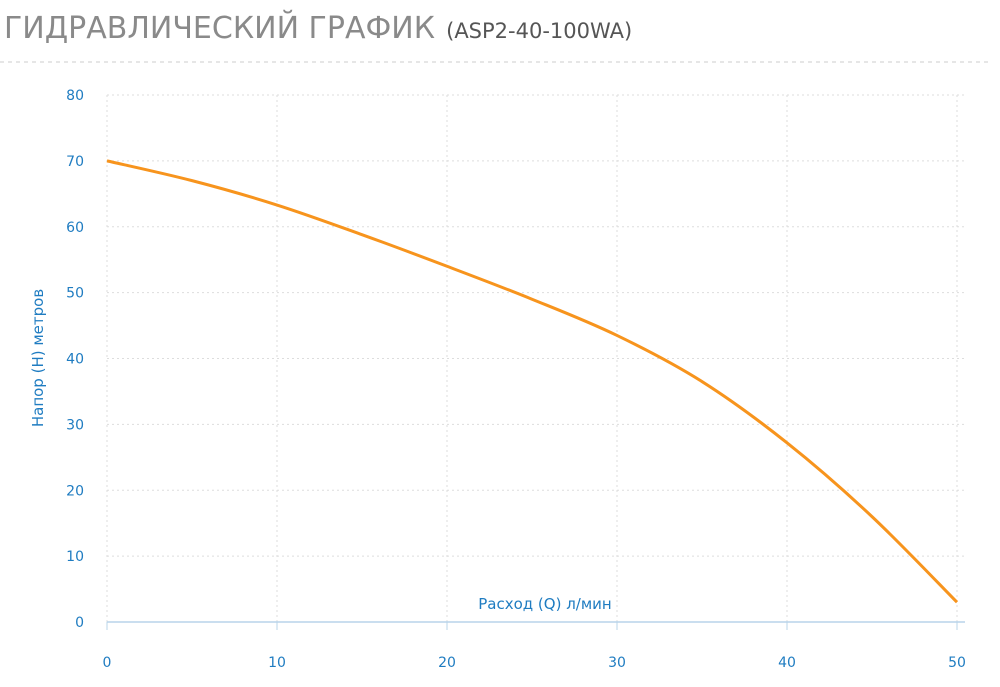  I want to click on y-tick-label: 60, so click(75, 228).